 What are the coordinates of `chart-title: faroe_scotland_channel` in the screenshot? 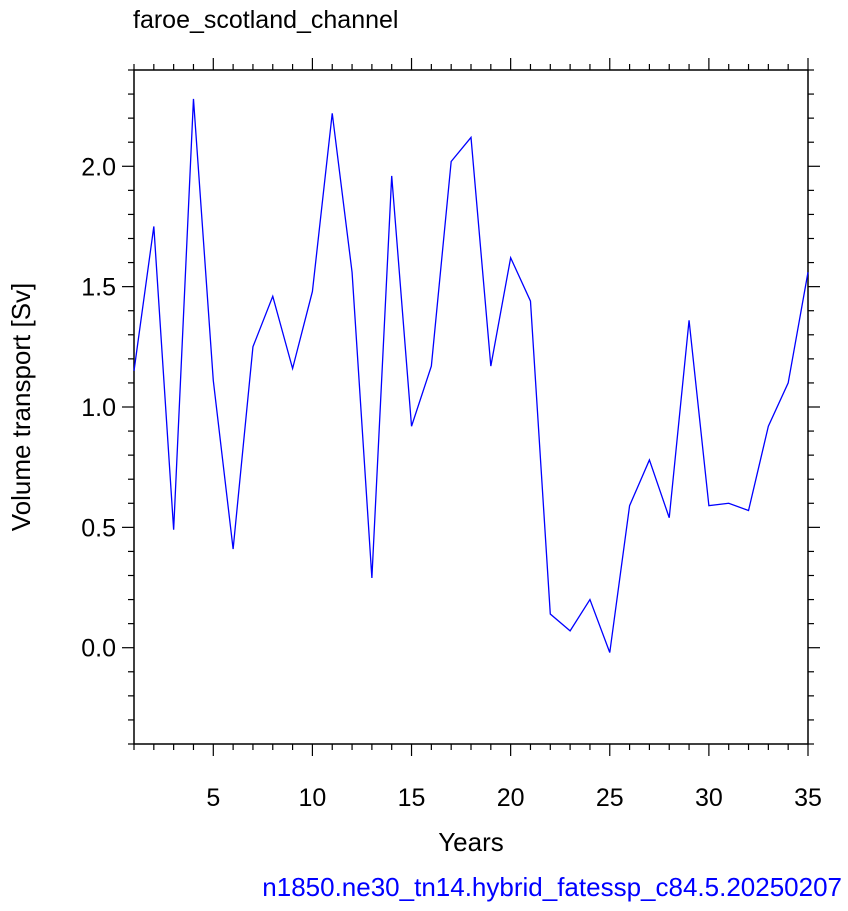 It's located at (265, 20).